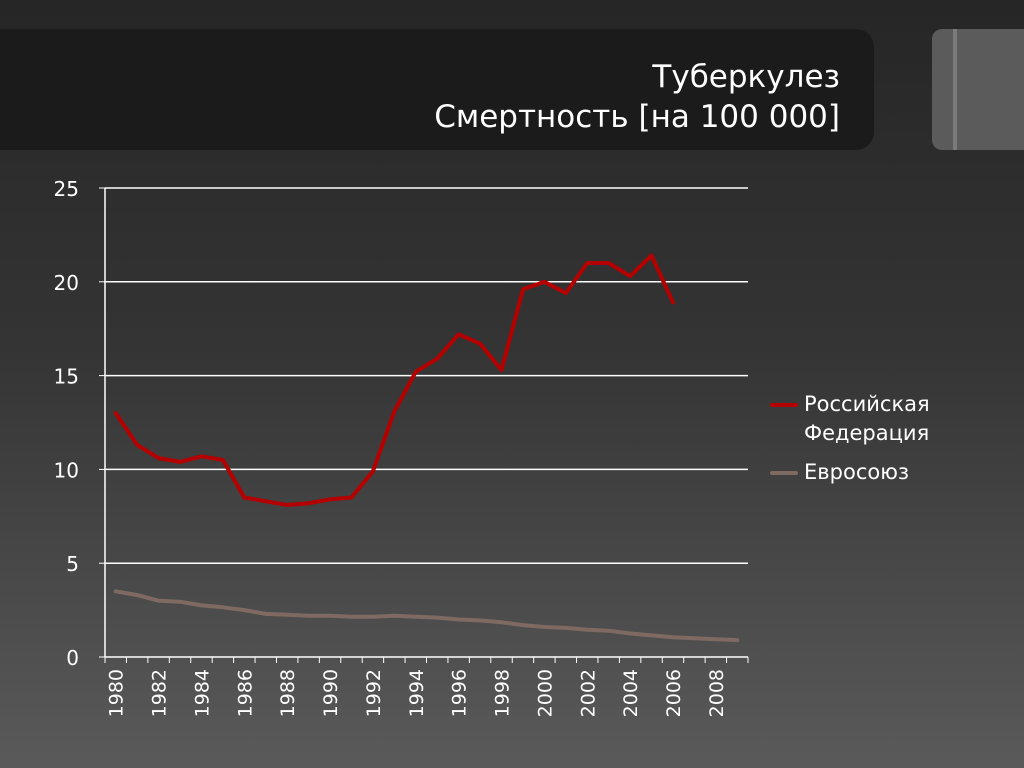 The width and height of the screenshot is (1024, 768). Describe the element at coordinates (746, 77) in the screenshot. I see `slide-title-line1: Туберкулез` at that location.